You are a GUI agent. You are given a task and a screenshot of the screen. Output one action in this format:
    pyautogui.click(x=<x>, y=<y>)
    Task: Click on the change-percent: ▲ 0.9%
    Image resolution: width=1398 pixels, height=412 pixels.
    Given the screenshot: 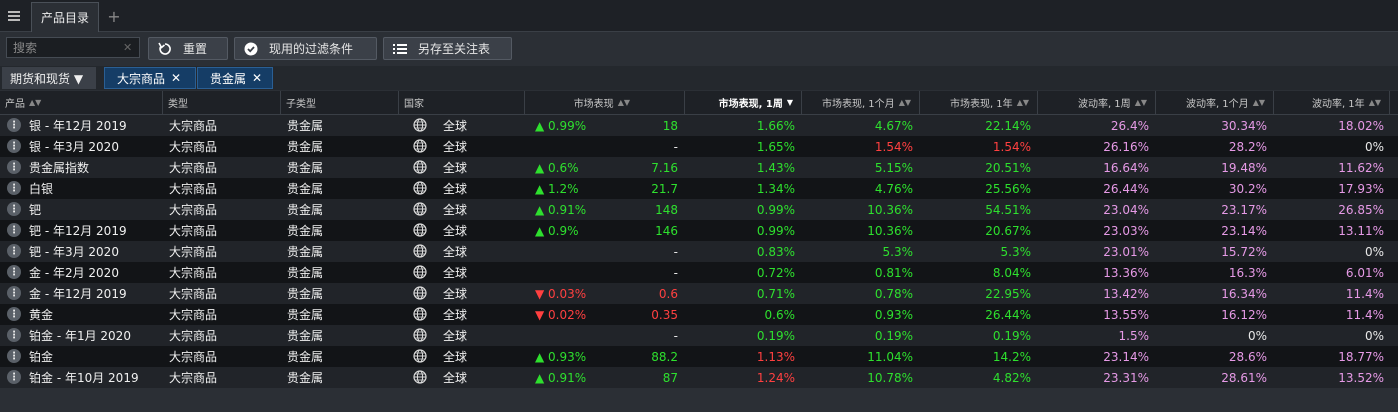 What is the action you would take?
    pyautogui.click(x=557, y=230)
    